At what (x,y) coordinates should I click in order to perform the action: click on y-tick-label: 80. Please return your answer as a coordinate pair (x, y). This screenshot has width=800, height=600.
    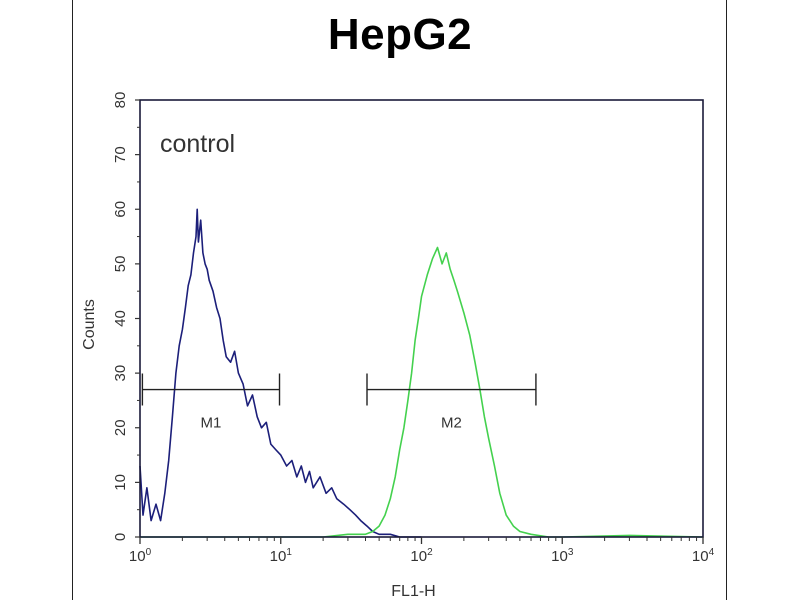
    Looking at the image, I should click on (120, 100).